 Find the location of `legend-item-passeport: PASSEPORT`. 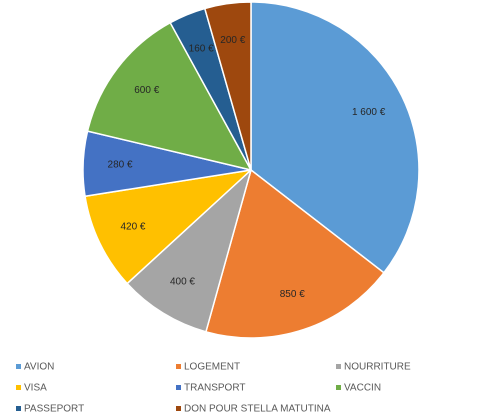

legend-item-passeport: PASSEPORT is located at coordinates (50, 409).